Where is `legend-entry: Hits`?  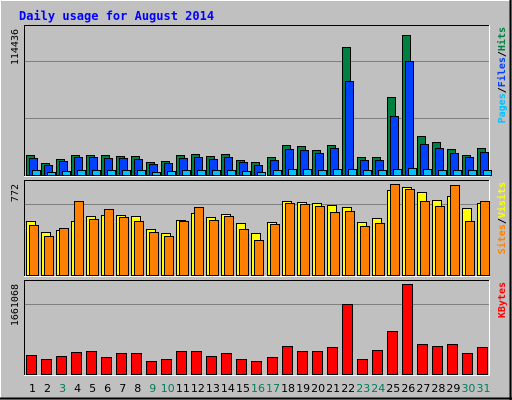
legend-entry: Hits is located at coordinates (502, 39).